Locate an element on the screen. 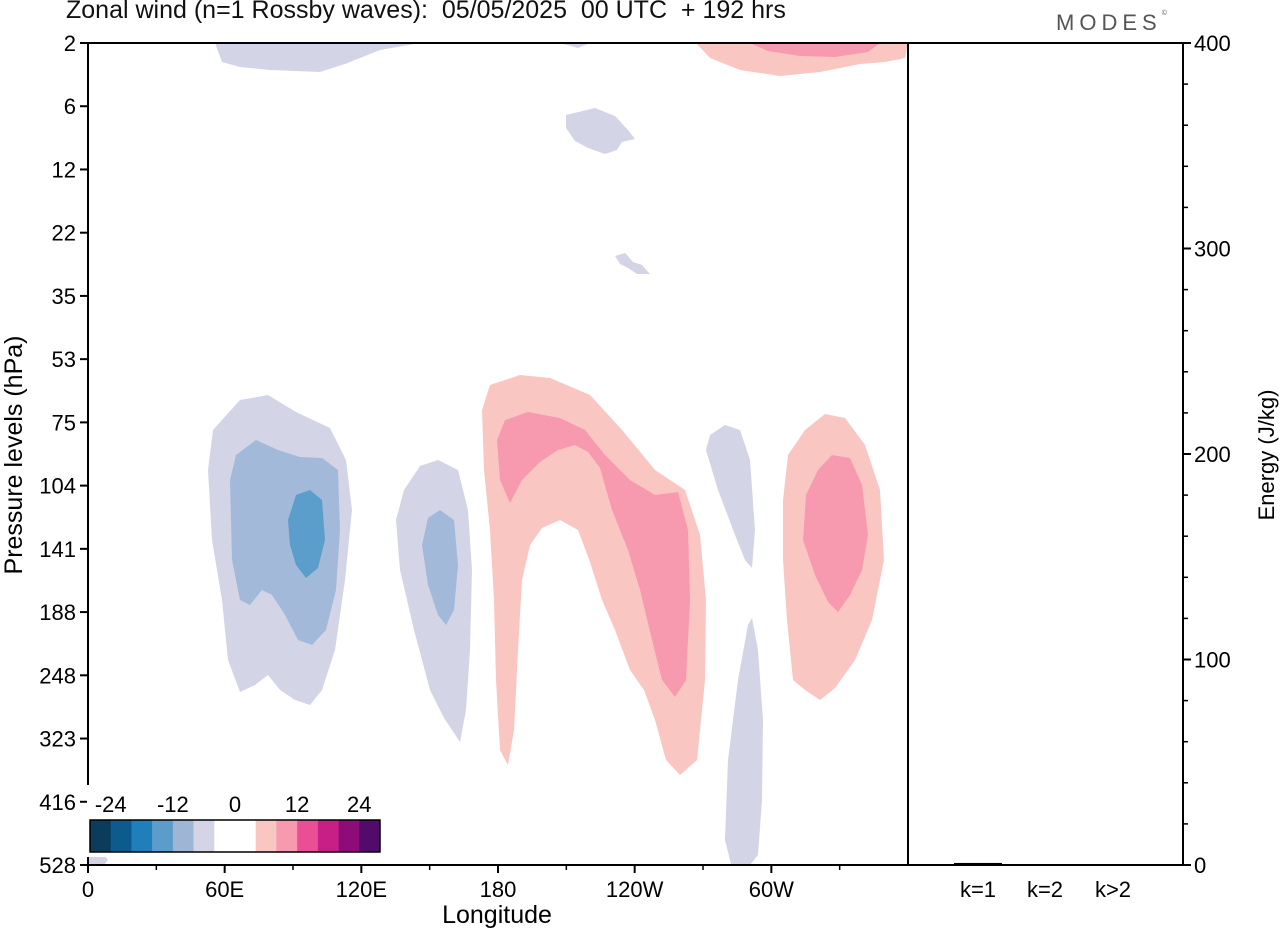 This screenshot has width=1280, height=930. y-tick-label: 2 is located at coordinates (70, 43).